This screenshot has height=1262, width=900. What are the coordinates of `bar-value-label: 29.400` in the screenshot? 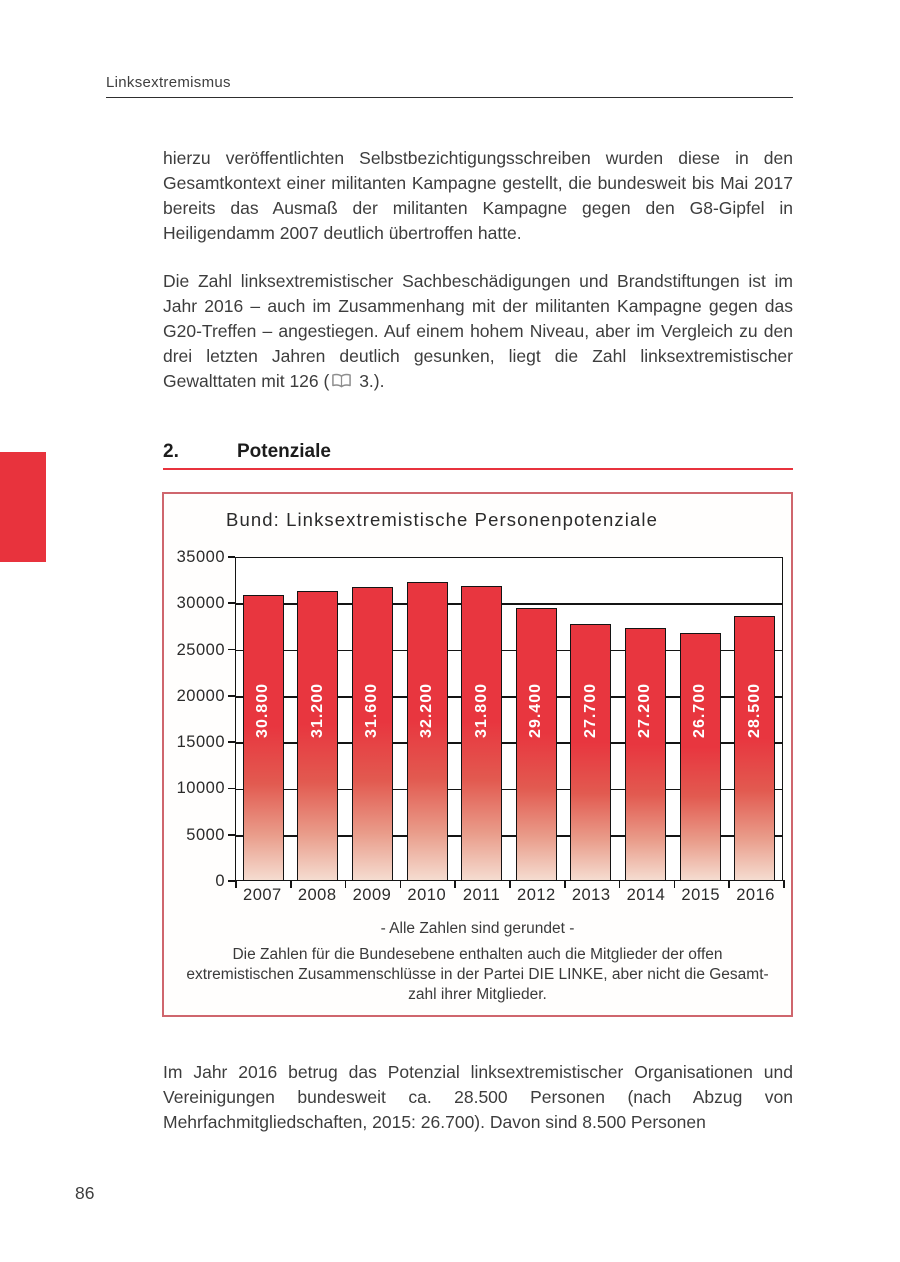 It's located at (536, 710).